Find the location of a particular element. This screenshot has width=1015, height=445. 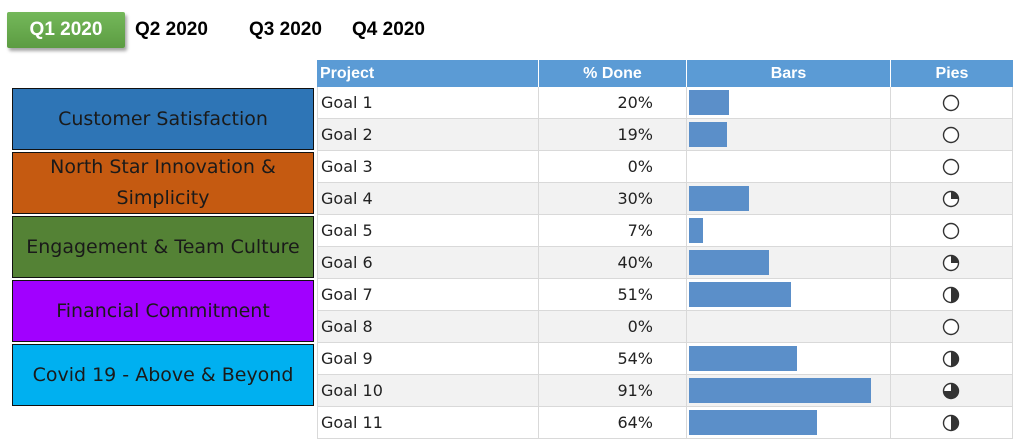

percent-done-cell: 30% is located at coordinates (613, 199).